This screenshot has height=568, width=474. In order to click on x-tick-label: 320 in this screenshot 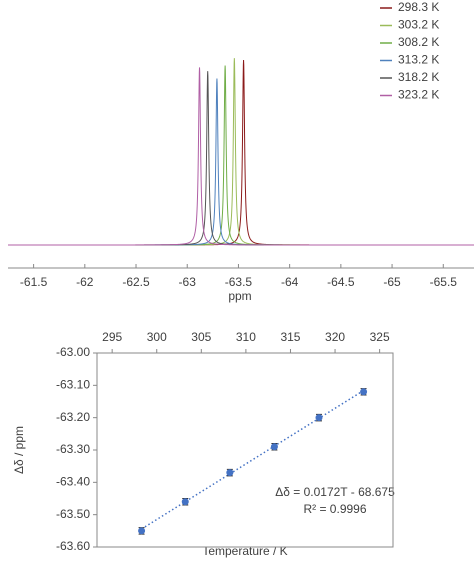, I will do `click(335, 337)`.